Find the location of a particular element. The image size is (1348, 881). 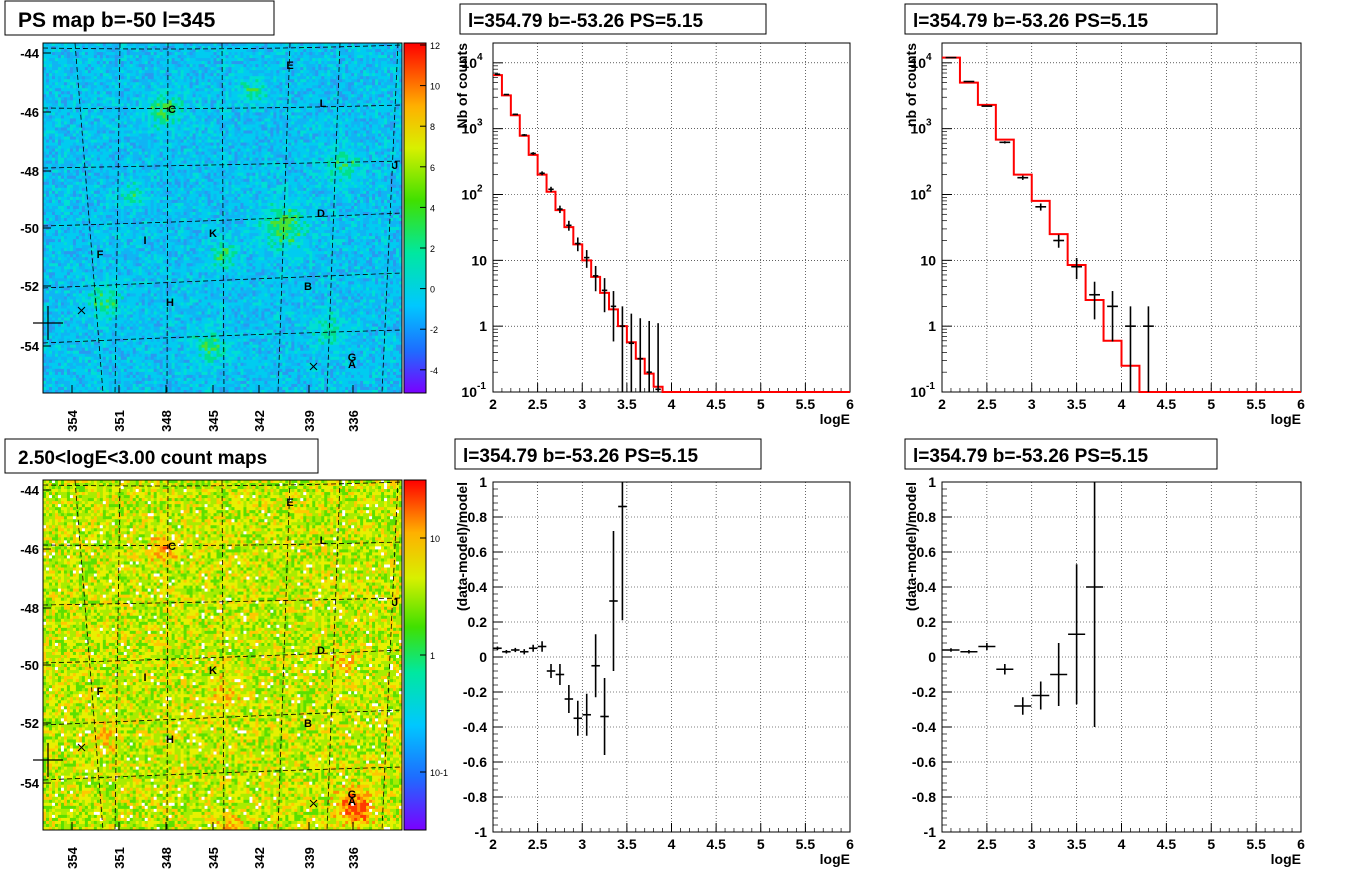

source-label-j: J is located at coordinates (395, 166).